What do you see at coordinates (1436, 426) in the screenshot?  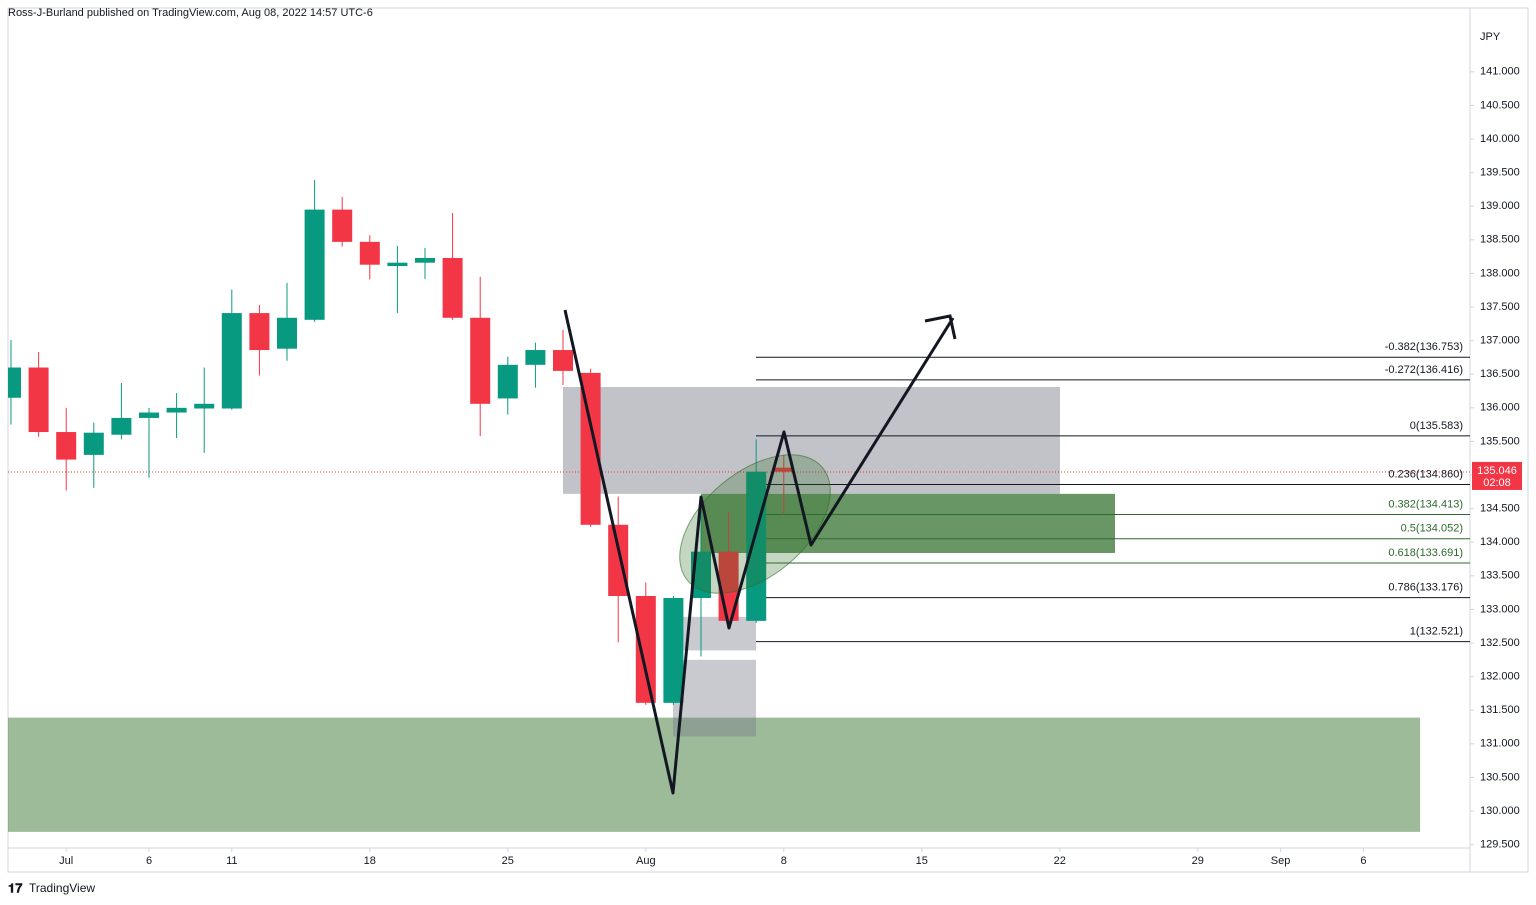 I see `fib-label: 0(135.583)` at bounding box center [1436, 426].